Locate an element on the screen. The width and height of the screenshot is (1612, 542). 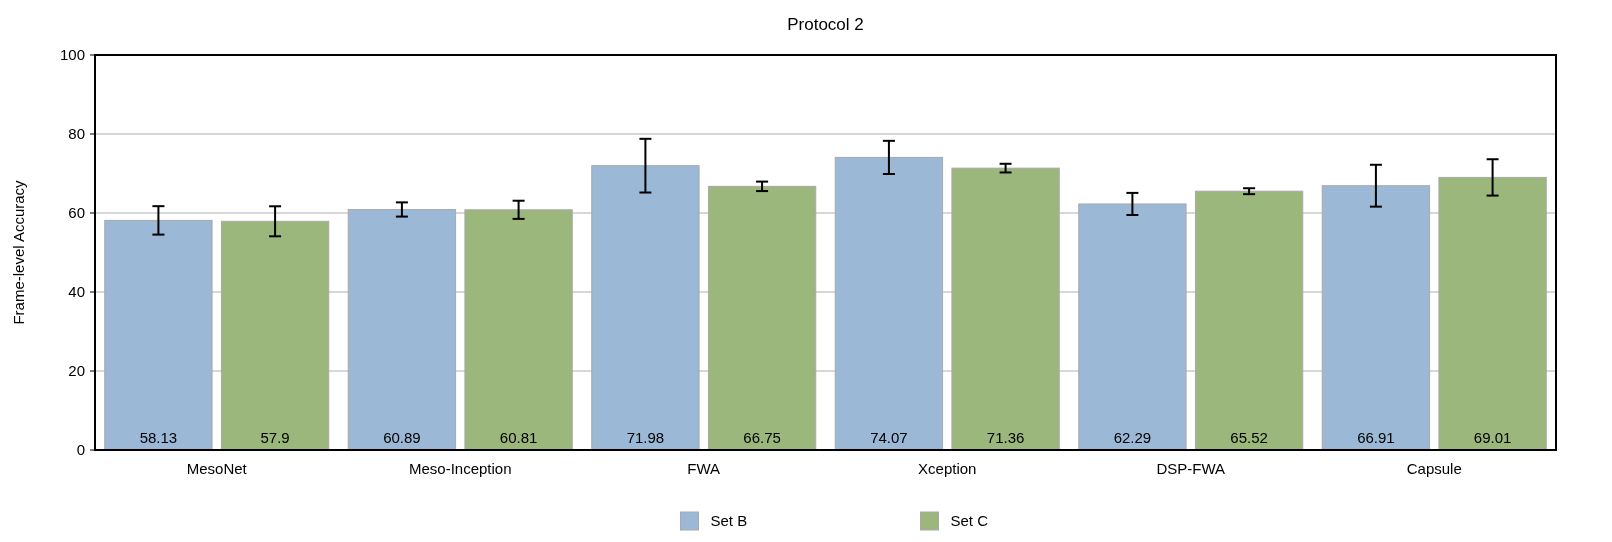
x-tick-label: Capsule is located at coordinates (1434, 468).